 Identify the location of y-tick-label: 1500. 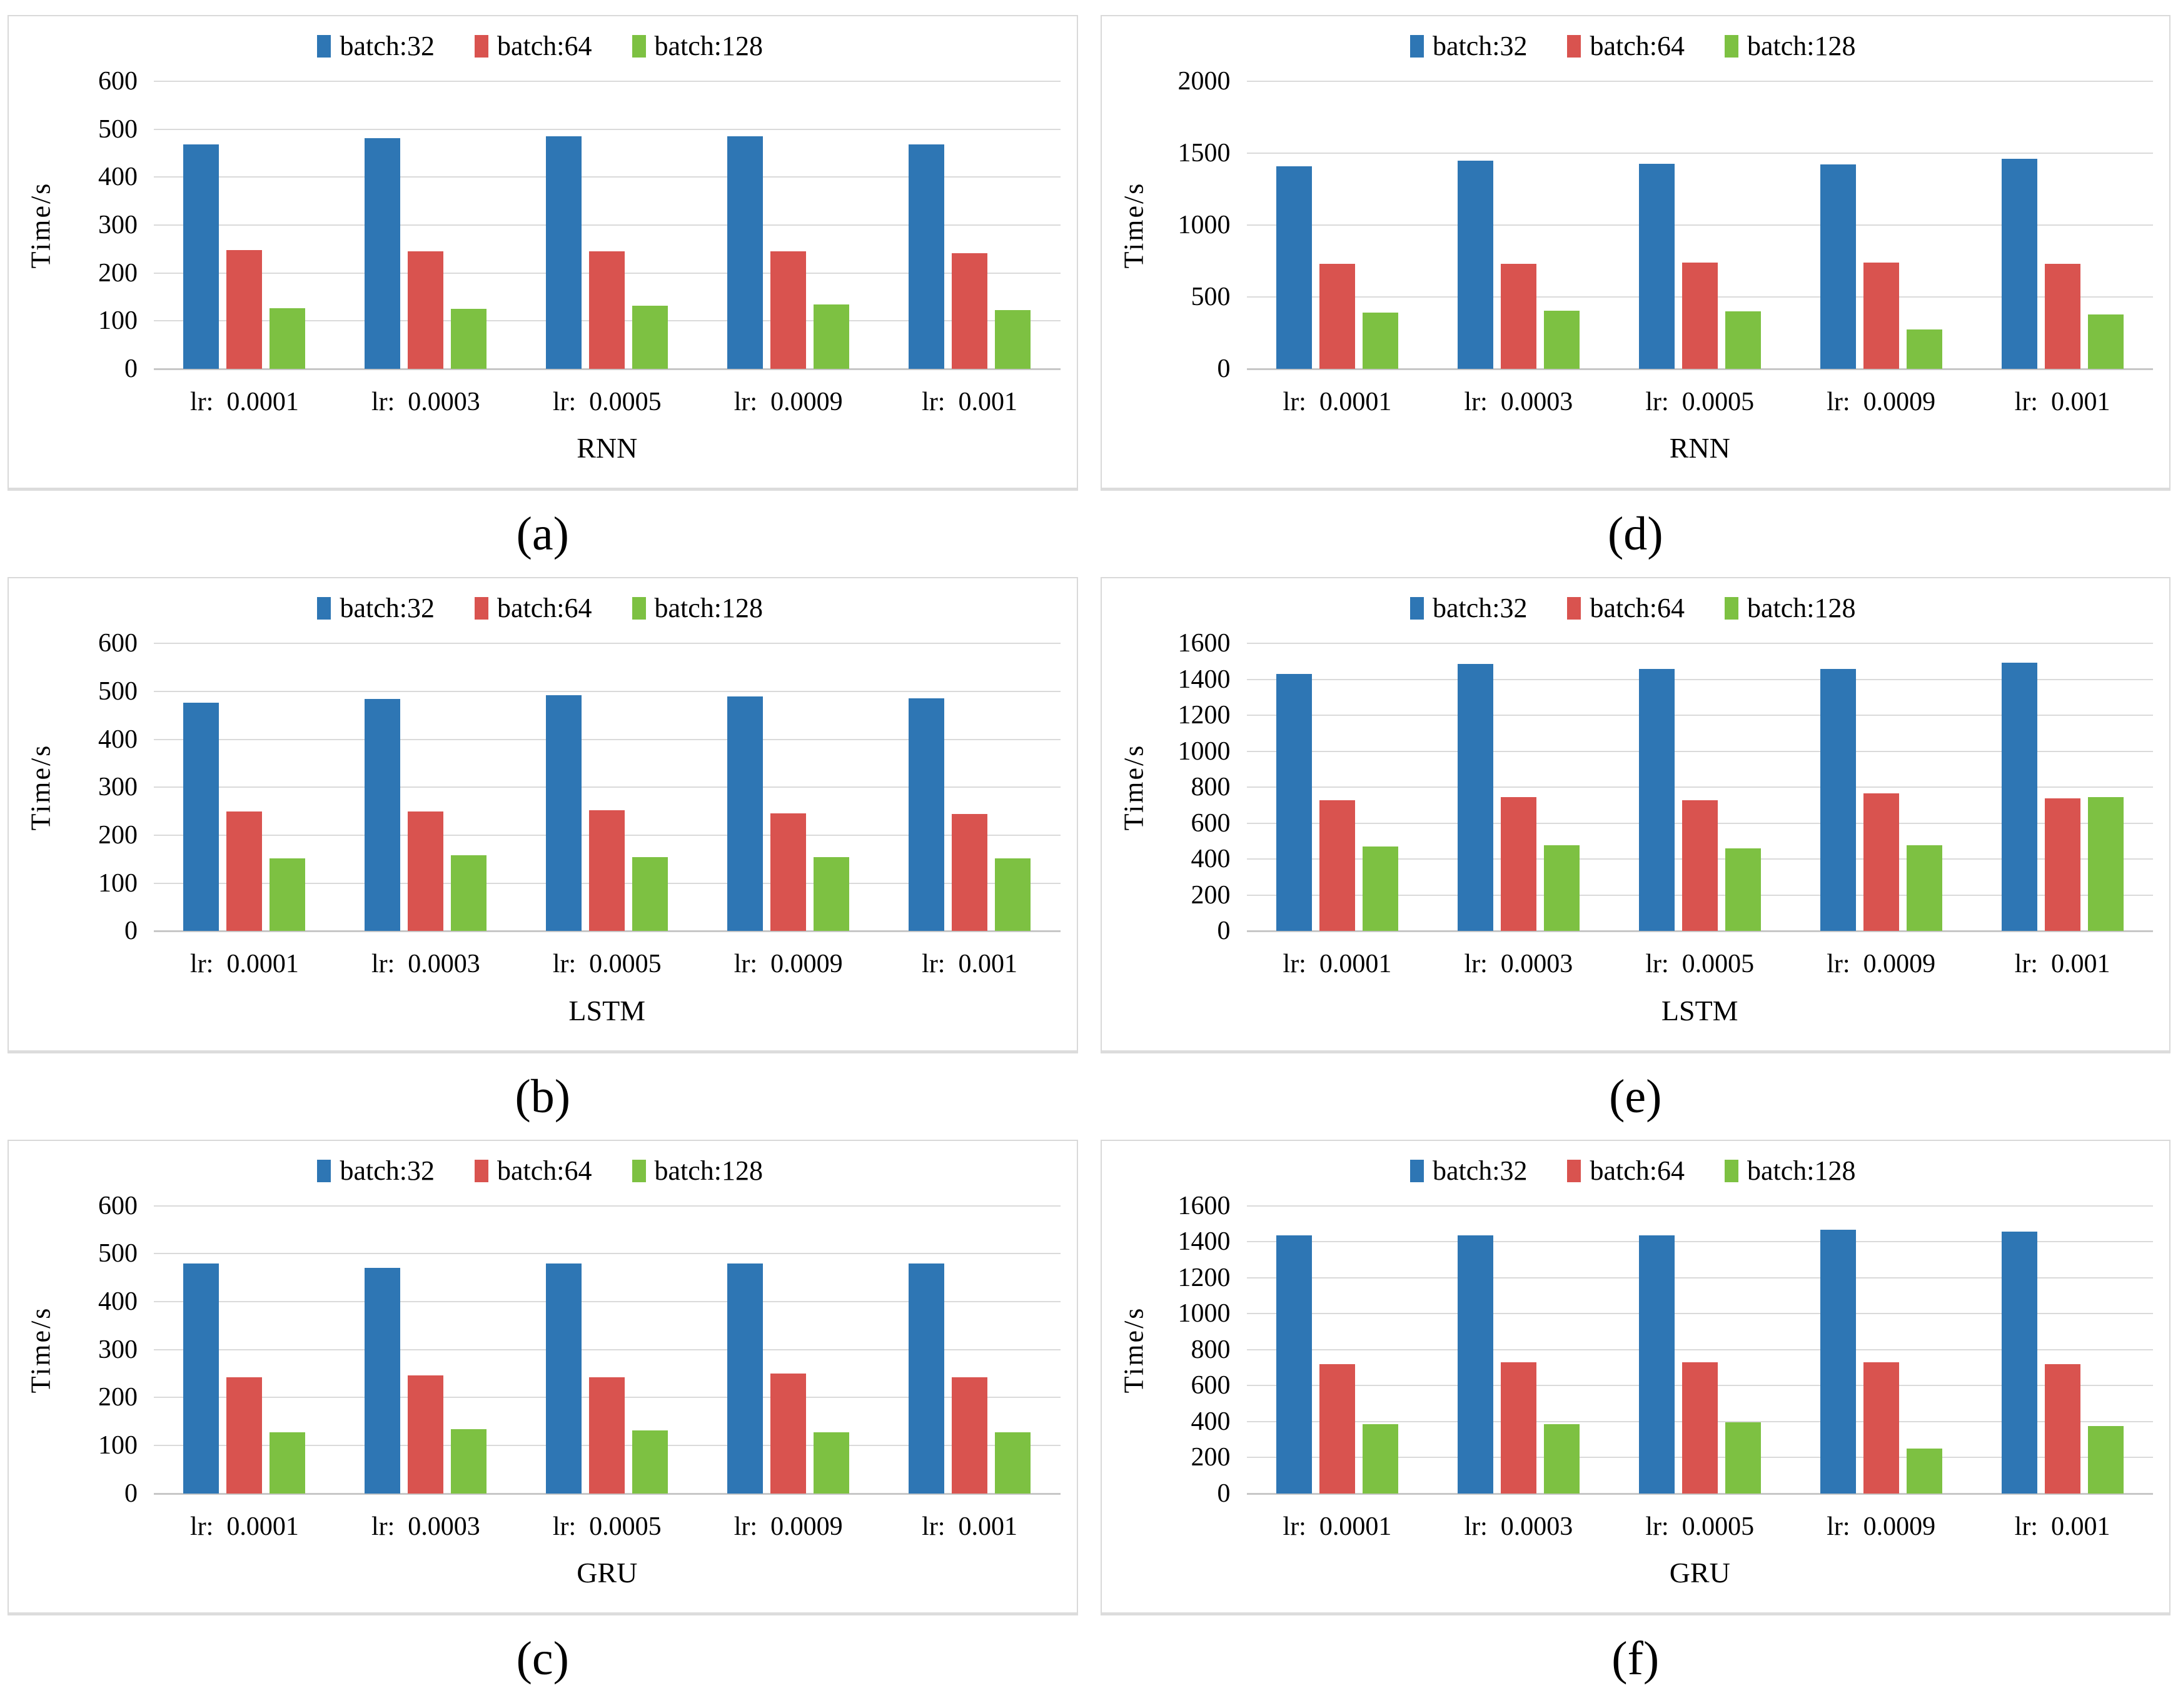
(1204, 153).